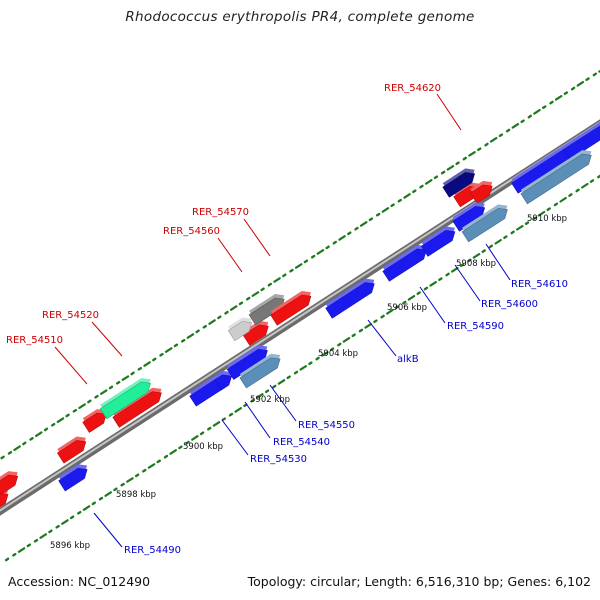 This screenshot has height=600, width=600. I want to click on scale-label: 5902 kbp, so click(270, 400).